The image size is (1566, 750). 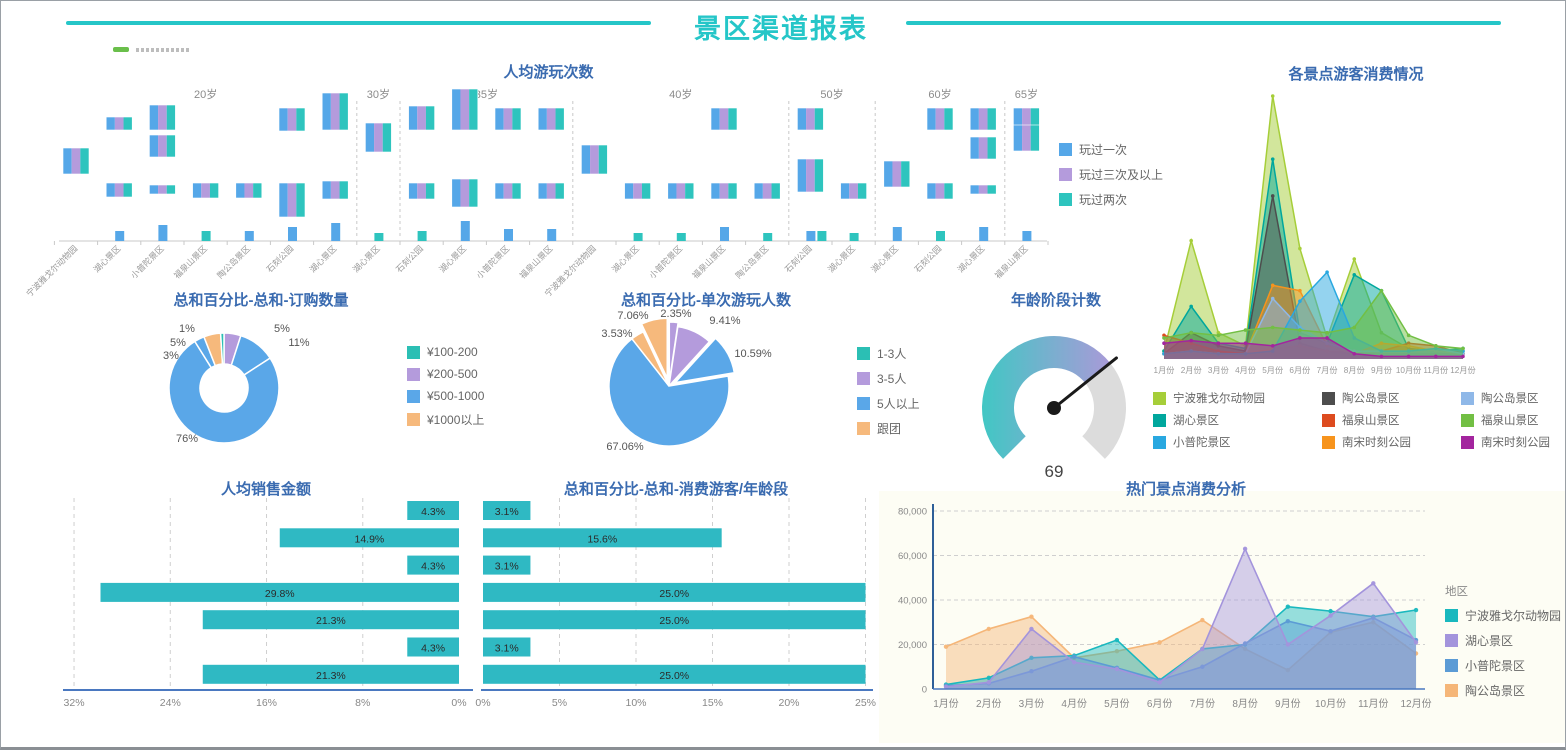 I want to click on spot-consumption-chart: 1月份 2月份 3月份 4月份 5月份 6月份 7月份 8月份 9月份 10月份 11月份 12月份, so click(x=1356, y=233).